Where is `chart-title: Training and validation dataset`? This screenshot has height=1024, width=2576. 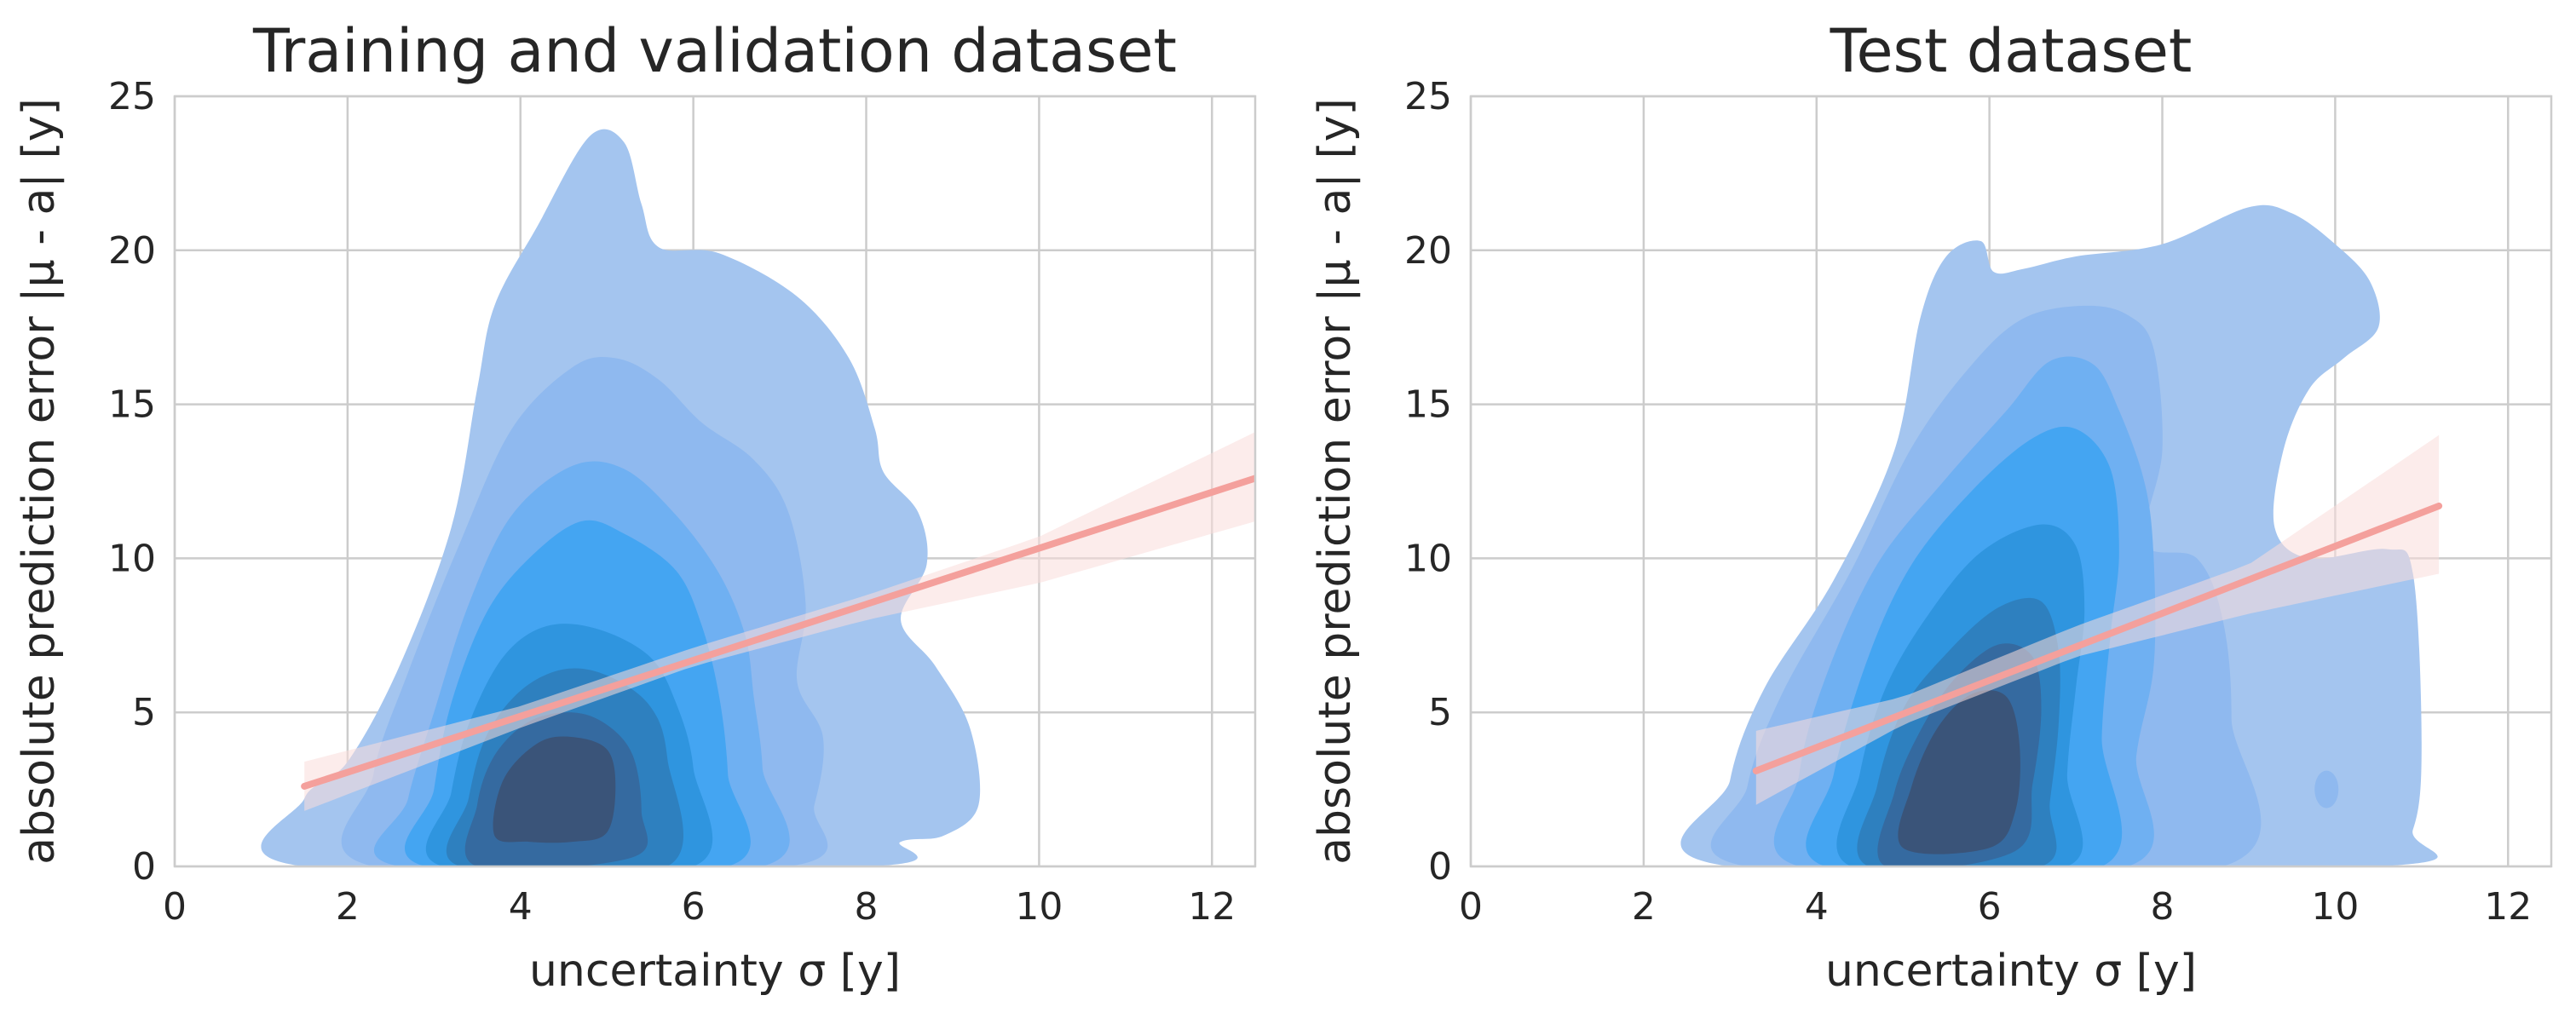
chart-title: Training and validation dataset is located at coordinates (714, 51).